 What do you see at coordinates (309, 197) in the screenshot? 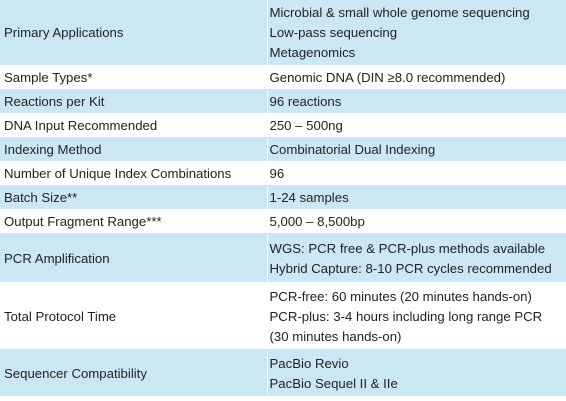
I see `value-line: 1-24 samples` at bounding box center [309, 197].